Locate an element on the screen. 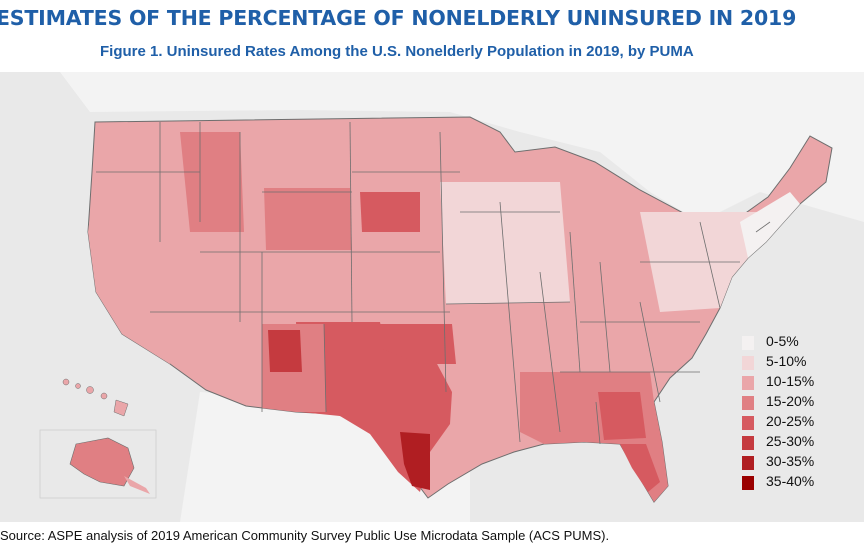 This screenshot has height=552, width=864. alaska-tail is located at coordinates (137, 485).